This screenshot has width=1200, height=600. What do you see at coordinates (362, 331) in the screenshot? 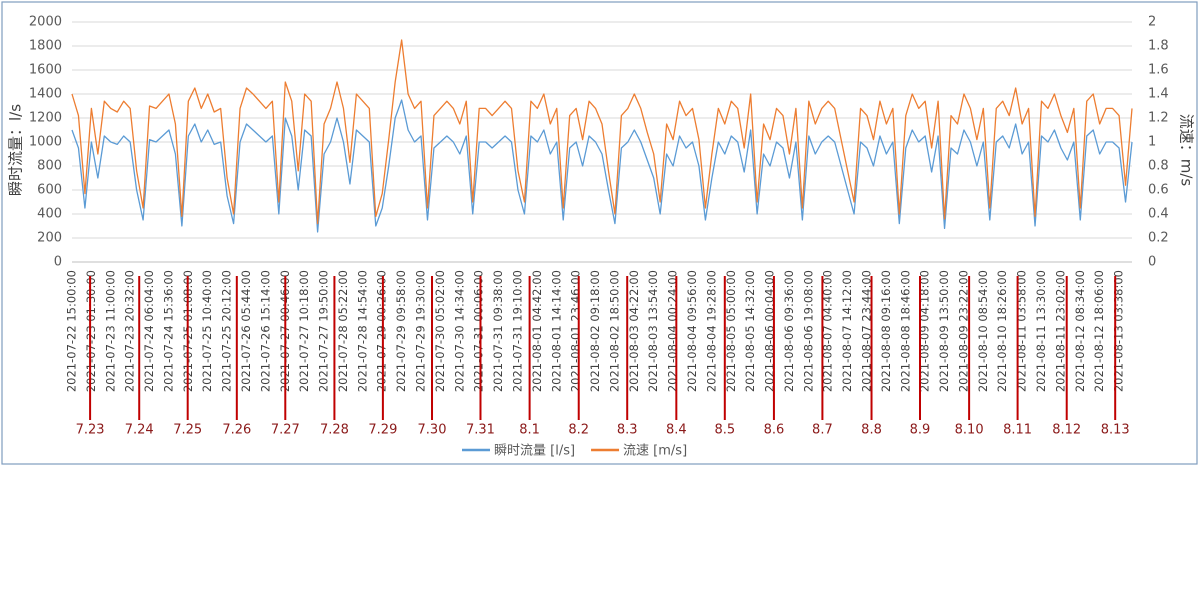
I see `x-tick-label: 2021-07-28 14:54:00` at bounding box center [362, 331].